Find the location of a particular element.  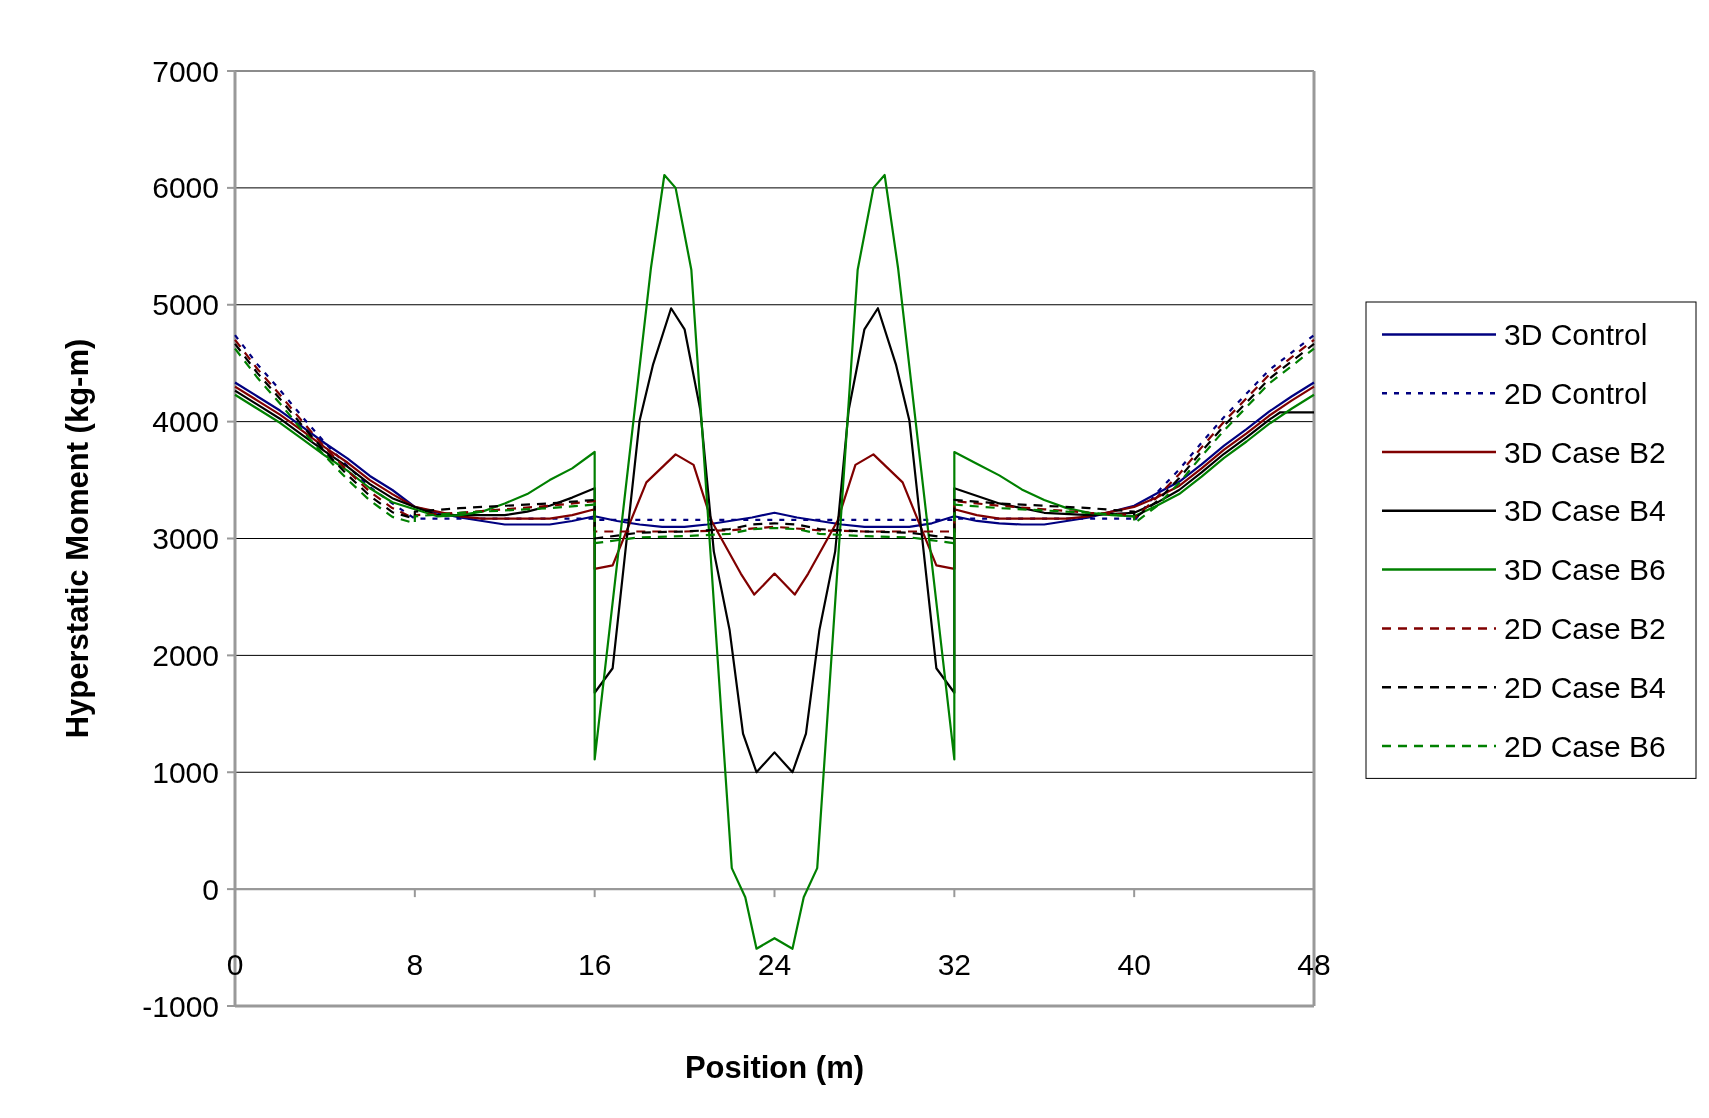

y-tick-label: 0 is located at coordinates (210, 889).